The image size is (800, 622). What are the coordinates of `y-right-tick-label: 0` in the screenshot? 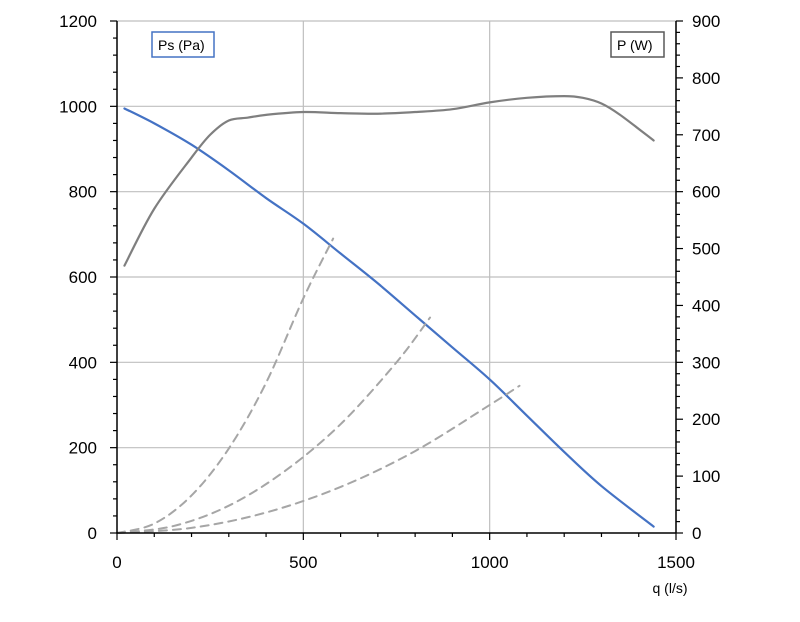 It's located at (696, 533).